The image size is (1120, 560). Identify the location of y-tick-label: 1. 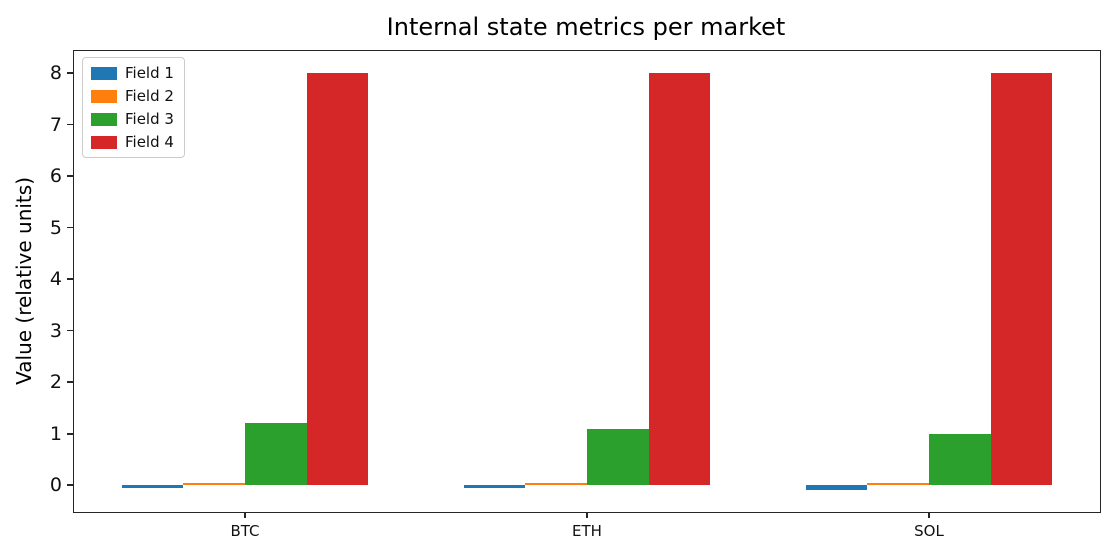
(55, 433).